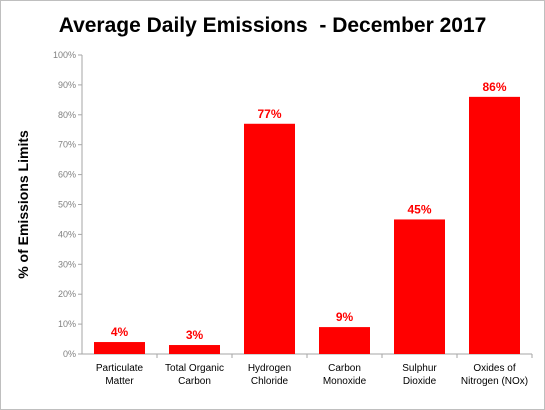 The image size is (545, 410). I want to click on x-tick-label: Sulphur Dioxide, so click(419, 375).